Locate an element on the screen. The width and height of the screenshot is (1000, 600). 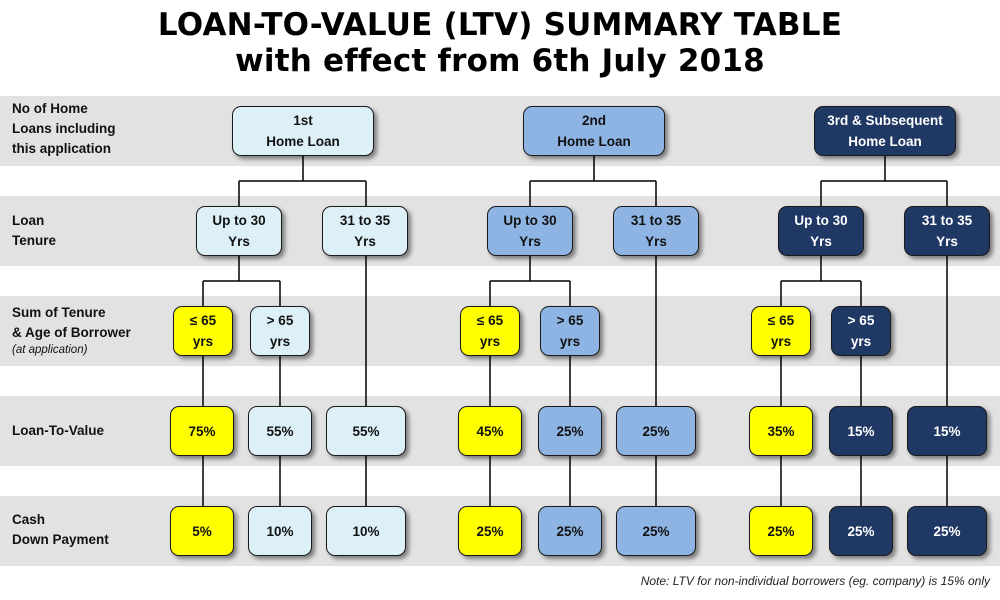
label-cash-down: Cash Down Payment is located at coordinates (60, 529).